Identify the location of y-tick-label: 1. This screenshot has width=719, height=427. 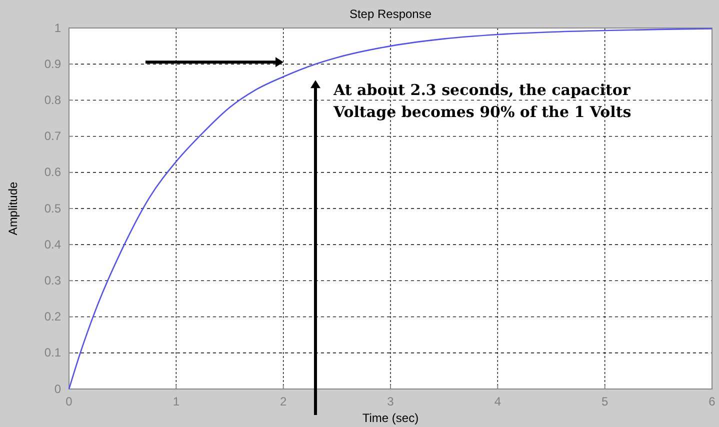
(58, 27).